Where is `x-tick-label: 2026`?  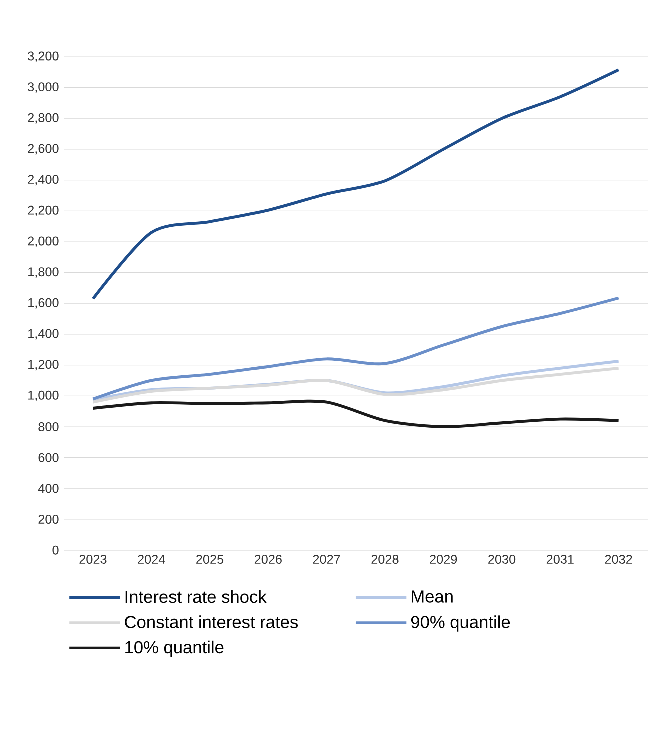 x-tick-label: 2026 is located at coordinates (268, 559).